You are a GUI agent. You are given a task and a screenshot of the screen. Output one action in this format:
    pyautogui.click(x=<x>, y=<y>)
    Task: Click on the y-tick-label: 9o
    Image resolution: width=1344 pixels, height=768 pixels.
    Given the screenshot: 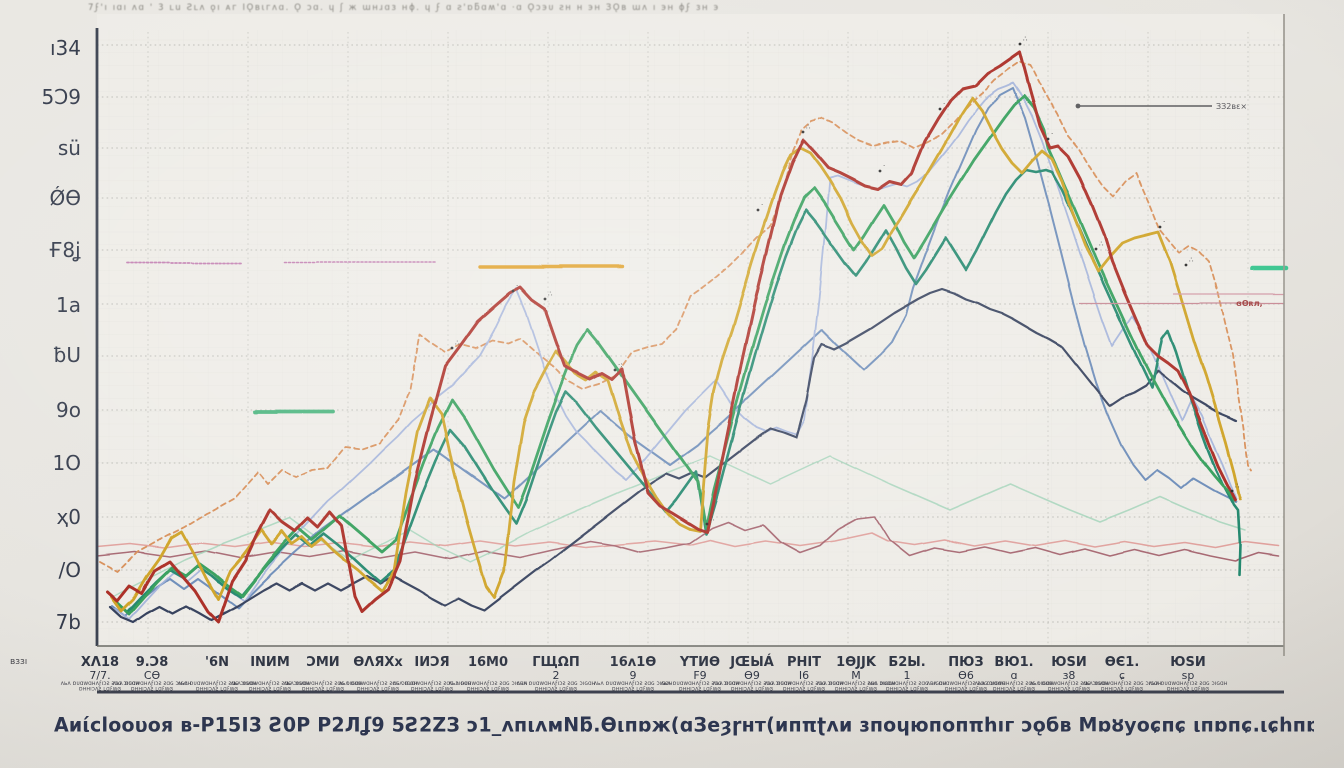 What is the action you would take?
    pyautogui.click(x=68, y=410)
    